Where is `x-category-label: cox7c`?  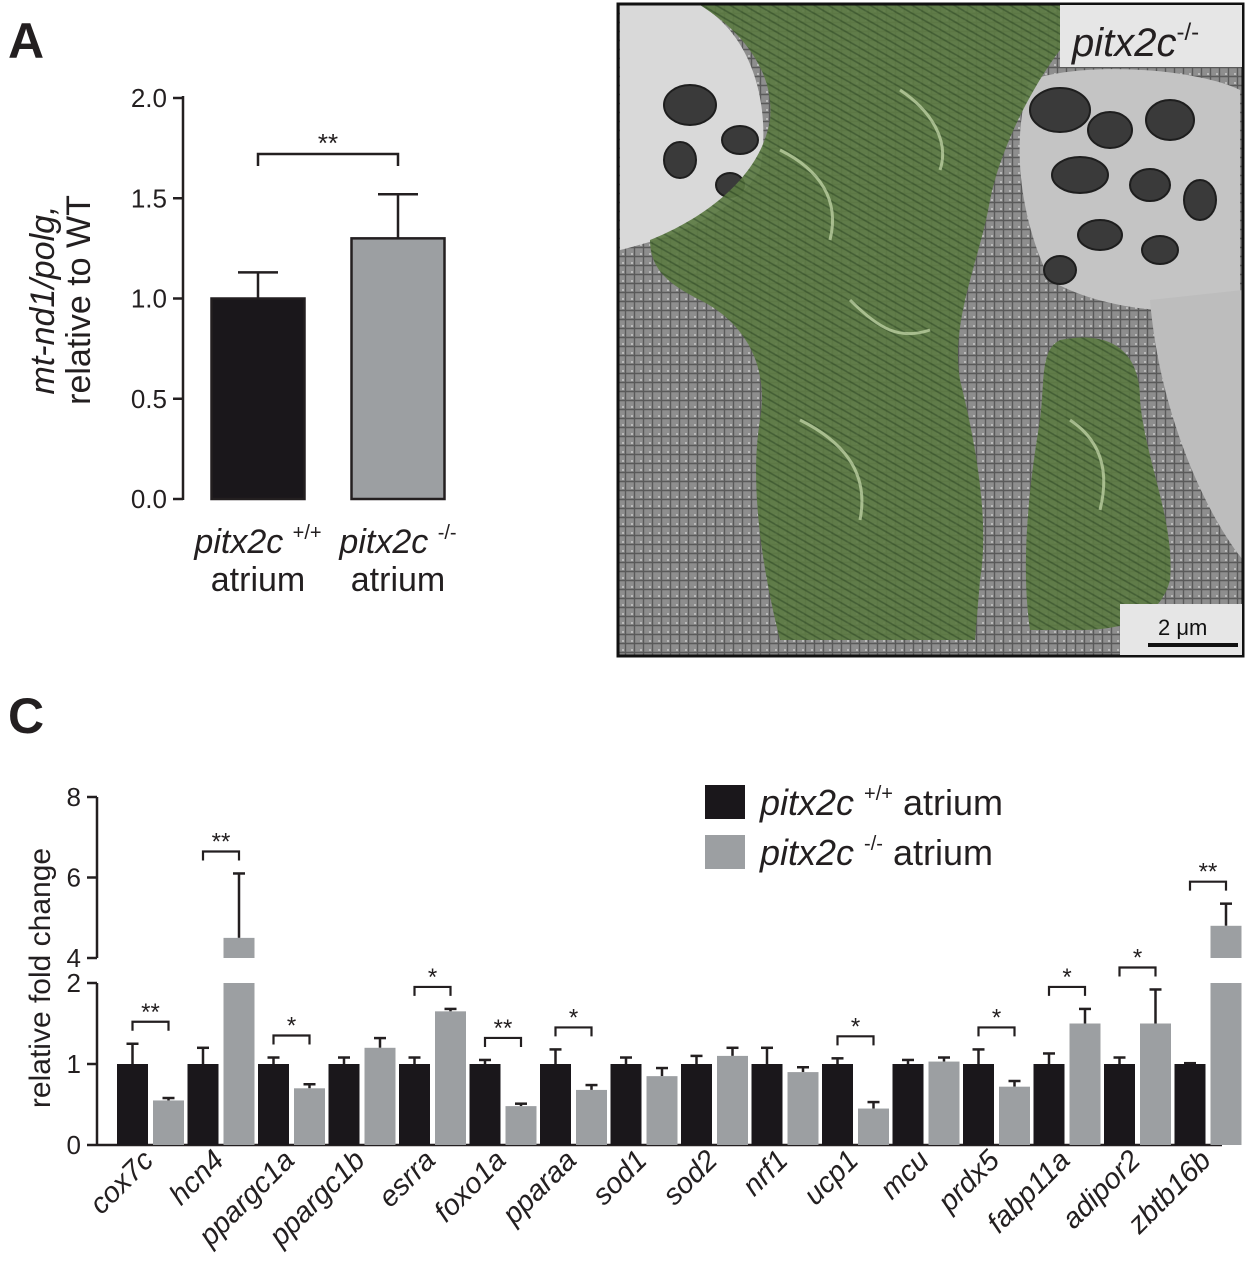
x-category-label: cox7c is located at coordinates (122, 1182).